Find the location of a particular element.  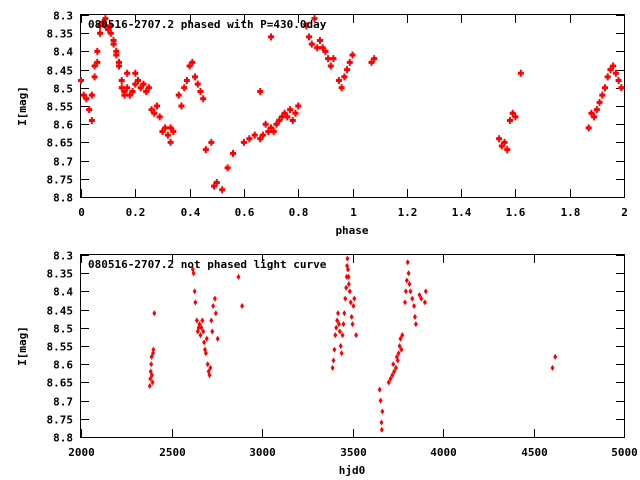

x-tick-labels: 2000 2500 3000 3500 4000 4500 5000 is located at coordinates (353, 452).